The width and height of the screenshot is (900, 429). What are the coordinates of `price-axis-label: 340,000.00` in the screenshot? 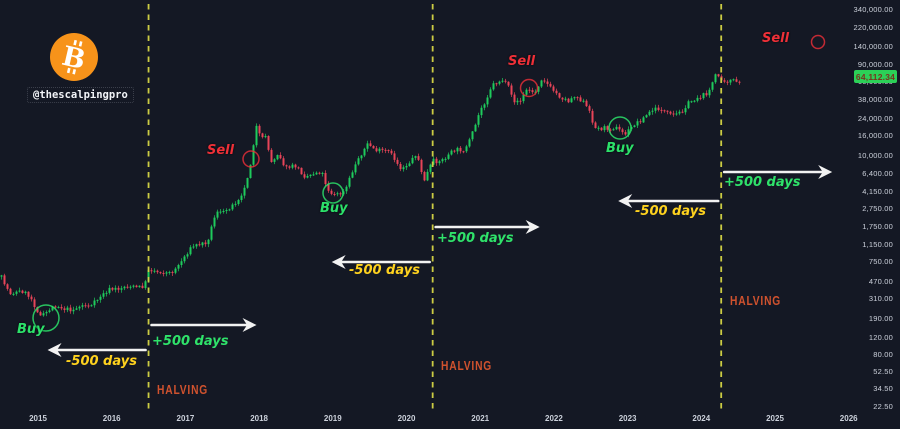 It's located at (873, 9).